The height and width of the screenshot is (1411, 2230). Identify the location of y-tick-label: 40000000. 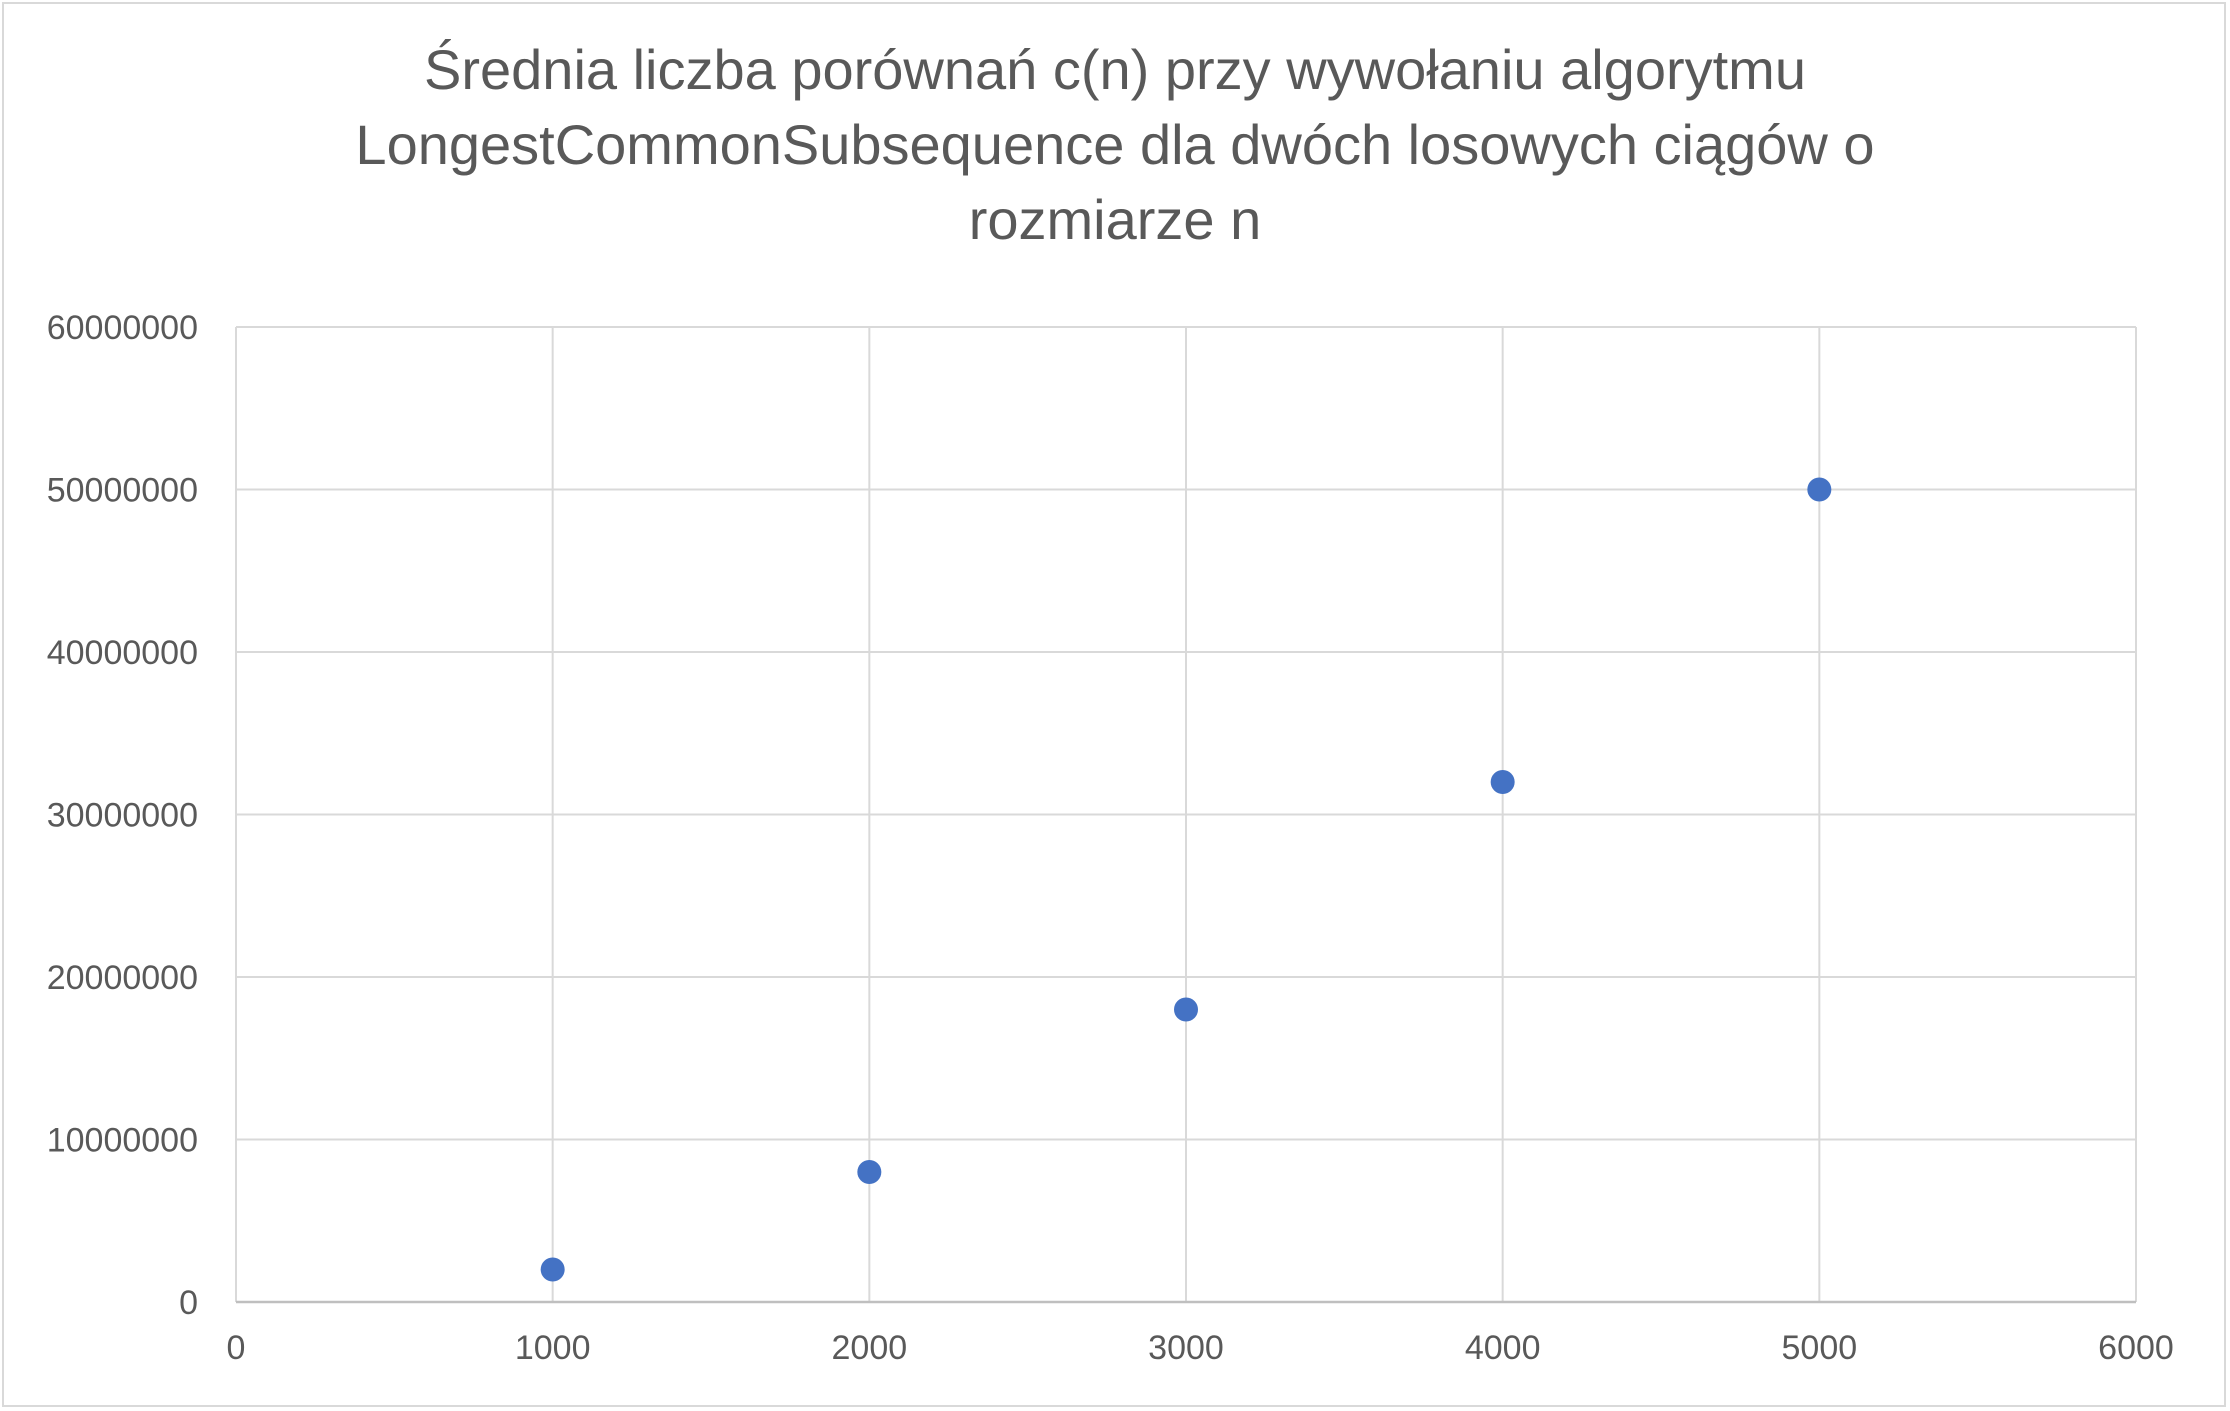
(122, 653).